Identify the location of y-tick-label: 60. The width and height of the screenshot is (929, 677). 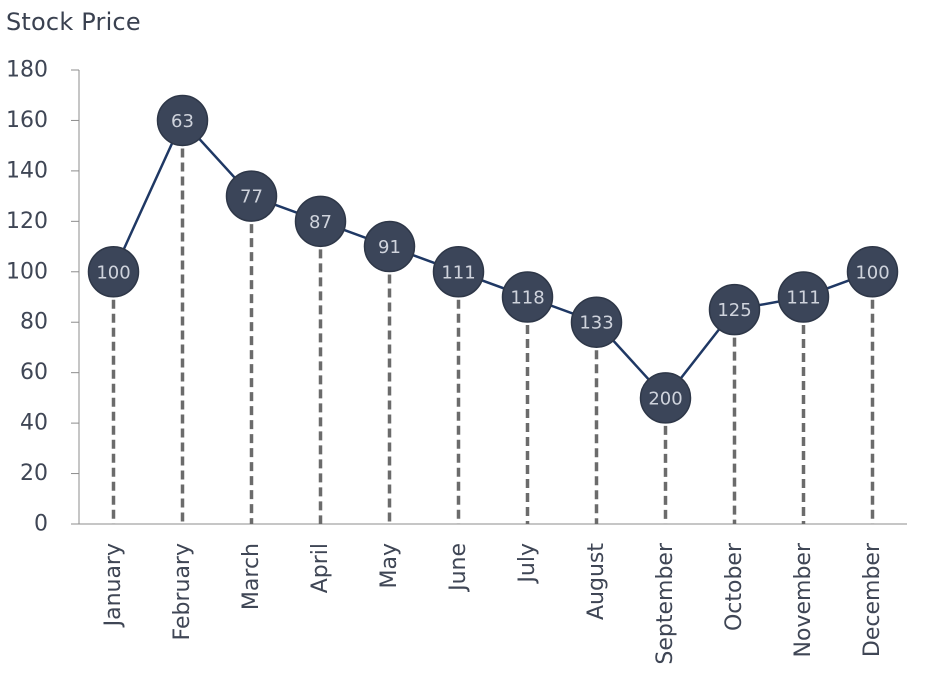
(34, 372).